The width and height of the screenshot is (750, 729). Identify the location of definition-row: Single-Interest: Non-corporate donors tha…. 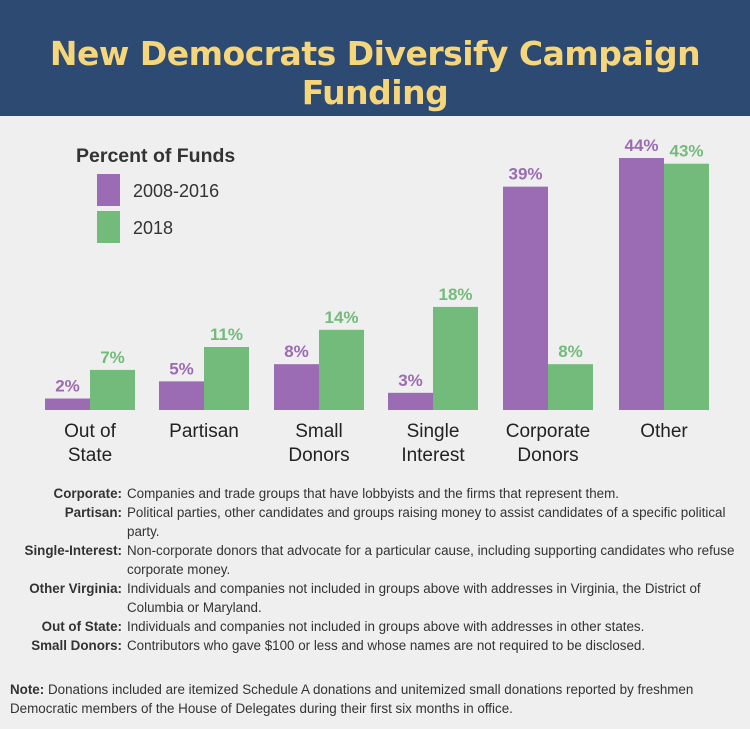
(375, 560).